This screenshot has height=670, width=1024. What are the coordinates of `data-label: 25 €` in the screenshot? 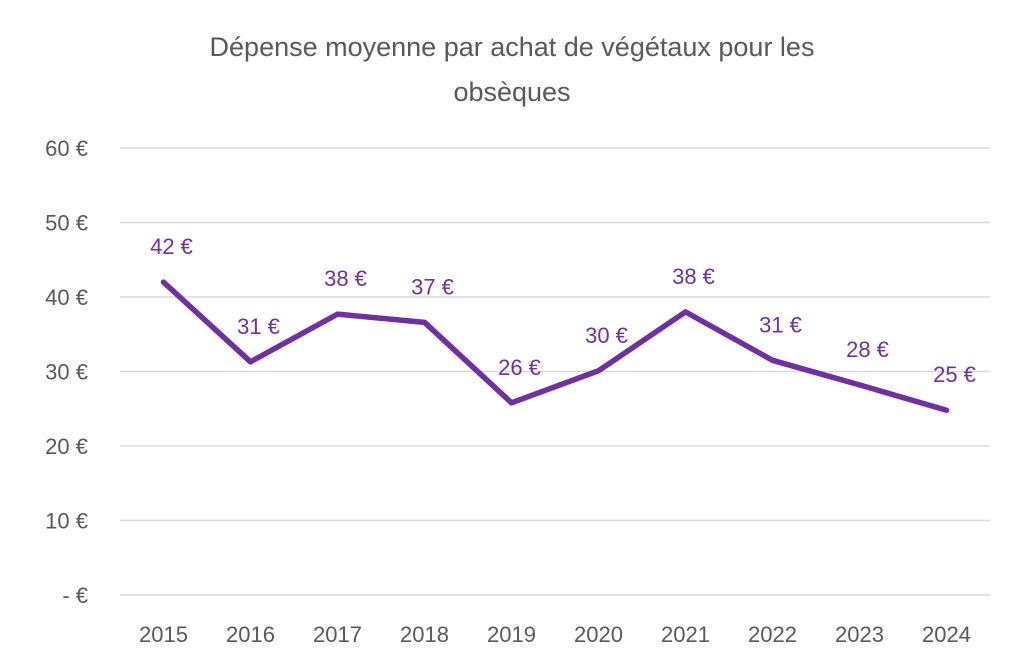 It's located at (954, 374).